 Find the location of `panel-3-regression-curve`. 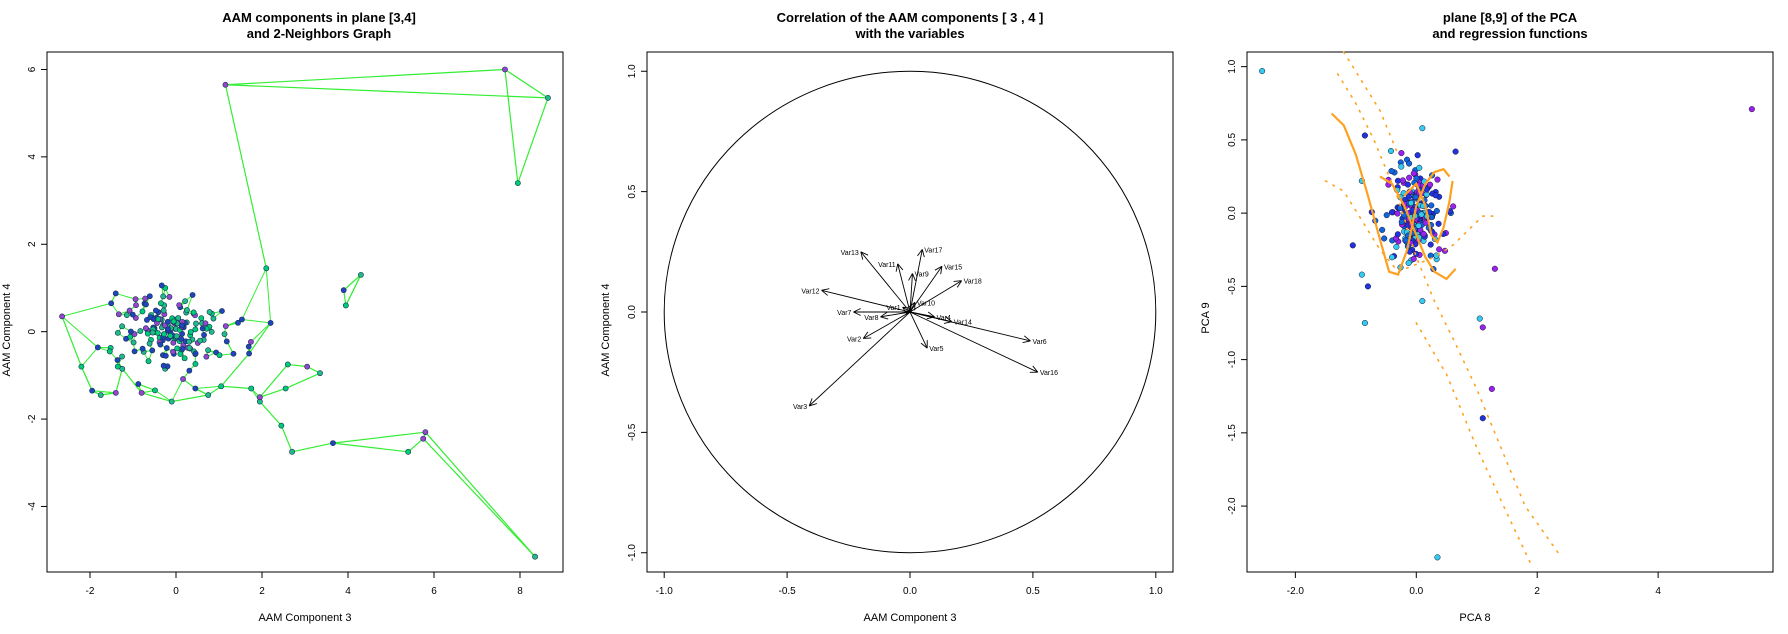

panel-3-regression-curve is located at coordinates (1428, 212).